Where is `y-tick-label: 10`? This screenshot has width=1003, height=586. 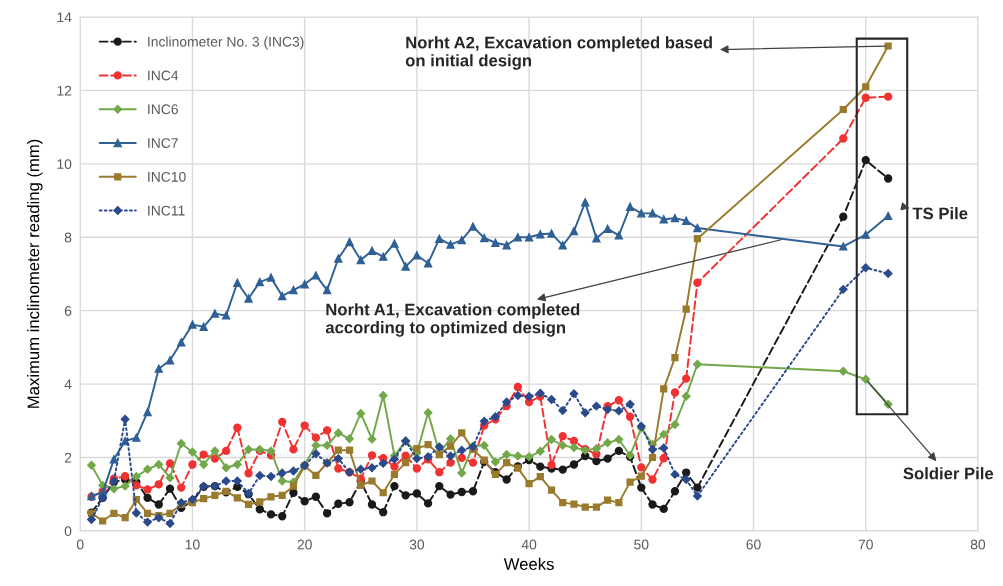
y-tick-label: 10 is located at coordinates (64, 164).